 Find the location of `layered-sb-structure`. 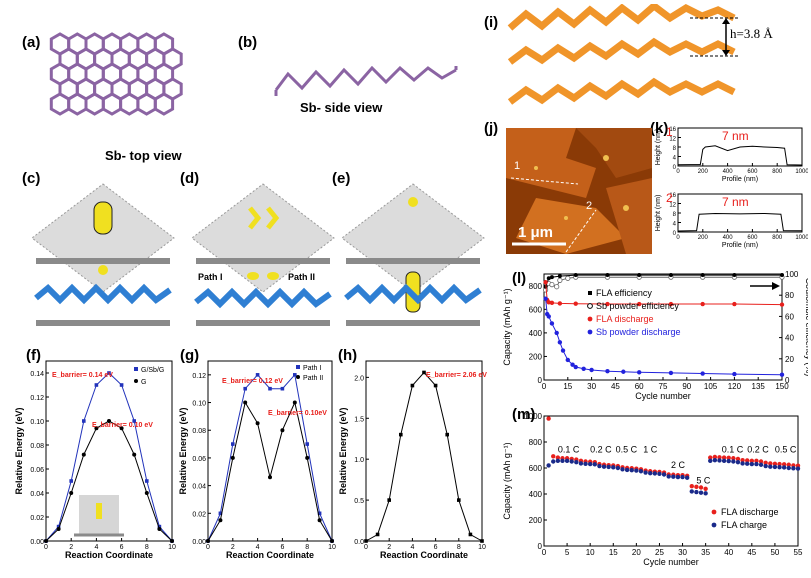

layered-sb-structure is located at coordinates (622, 54).